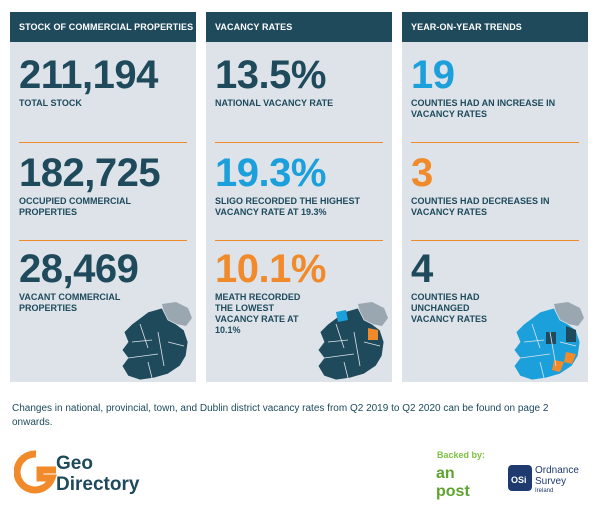 The image size is (600, 512). Describe the element at coordinates (519, 480) in the screenshot. I see `osi-badge: OSi` at that location.